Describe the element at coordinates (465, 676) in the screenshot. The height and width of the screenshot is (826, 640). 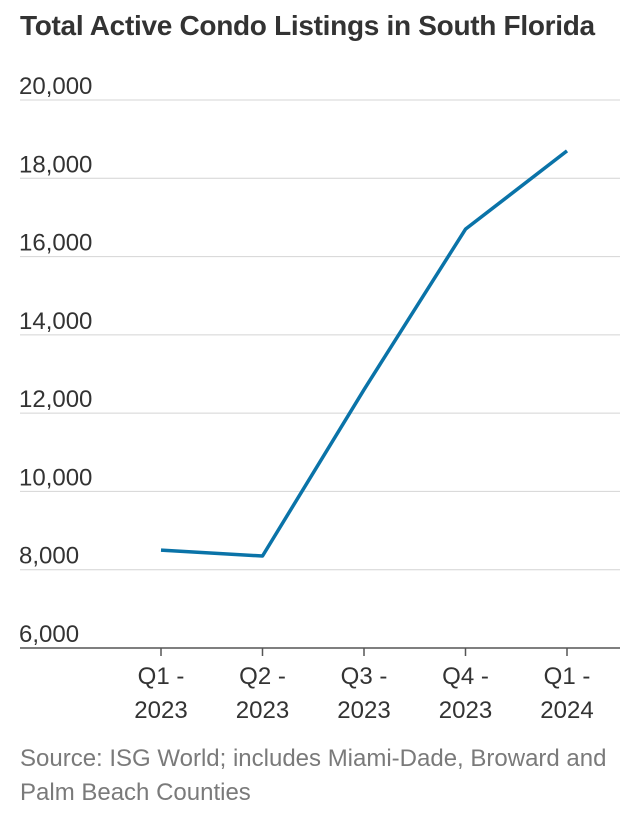
I see `x-tick-label: Q4 -` at that location.